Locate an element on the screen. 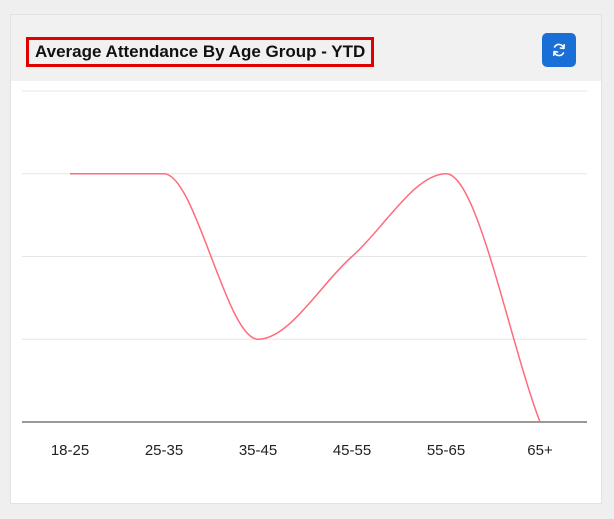 The height and width of the screenshot is (519, 614). x-tick-label: 18-25 is located at coordinates (70, 450).